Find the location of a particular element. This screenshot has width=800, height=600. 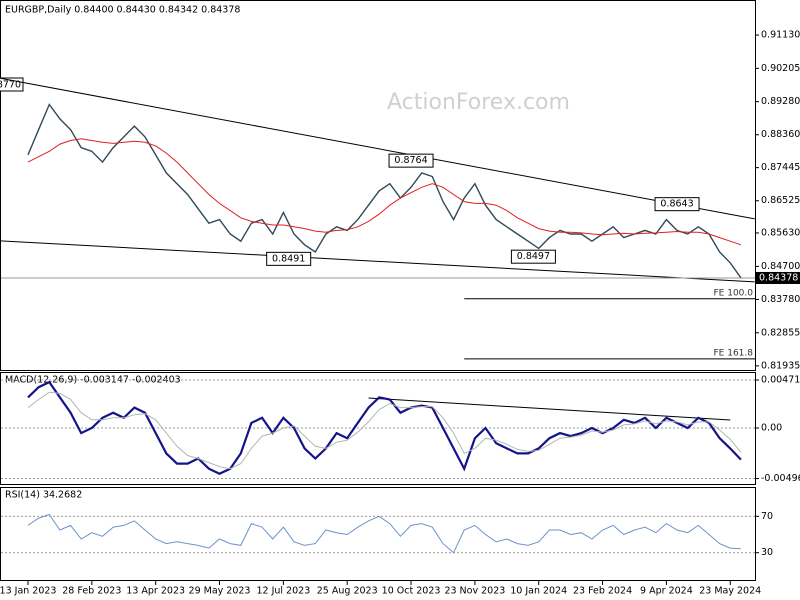

y-tick-label: 0.91130 is located at coordinates (780, 35).